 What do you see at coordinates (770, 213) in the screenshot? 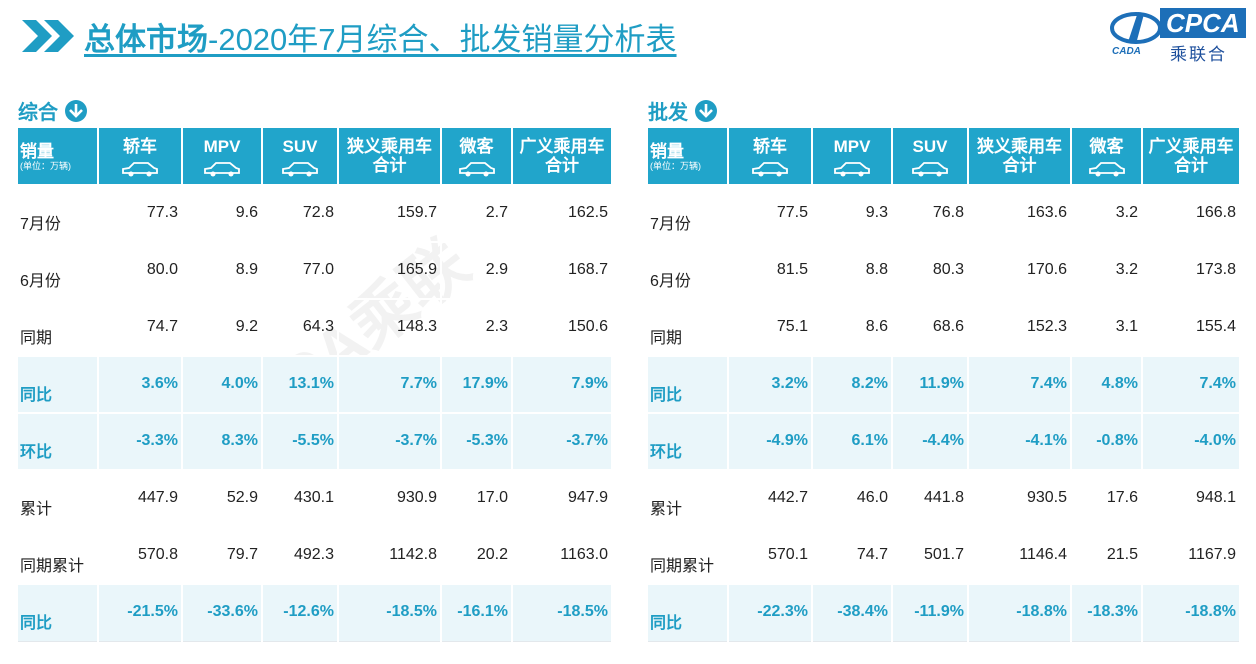
I see `cell: 77.5` at bounding box center [770, 213].